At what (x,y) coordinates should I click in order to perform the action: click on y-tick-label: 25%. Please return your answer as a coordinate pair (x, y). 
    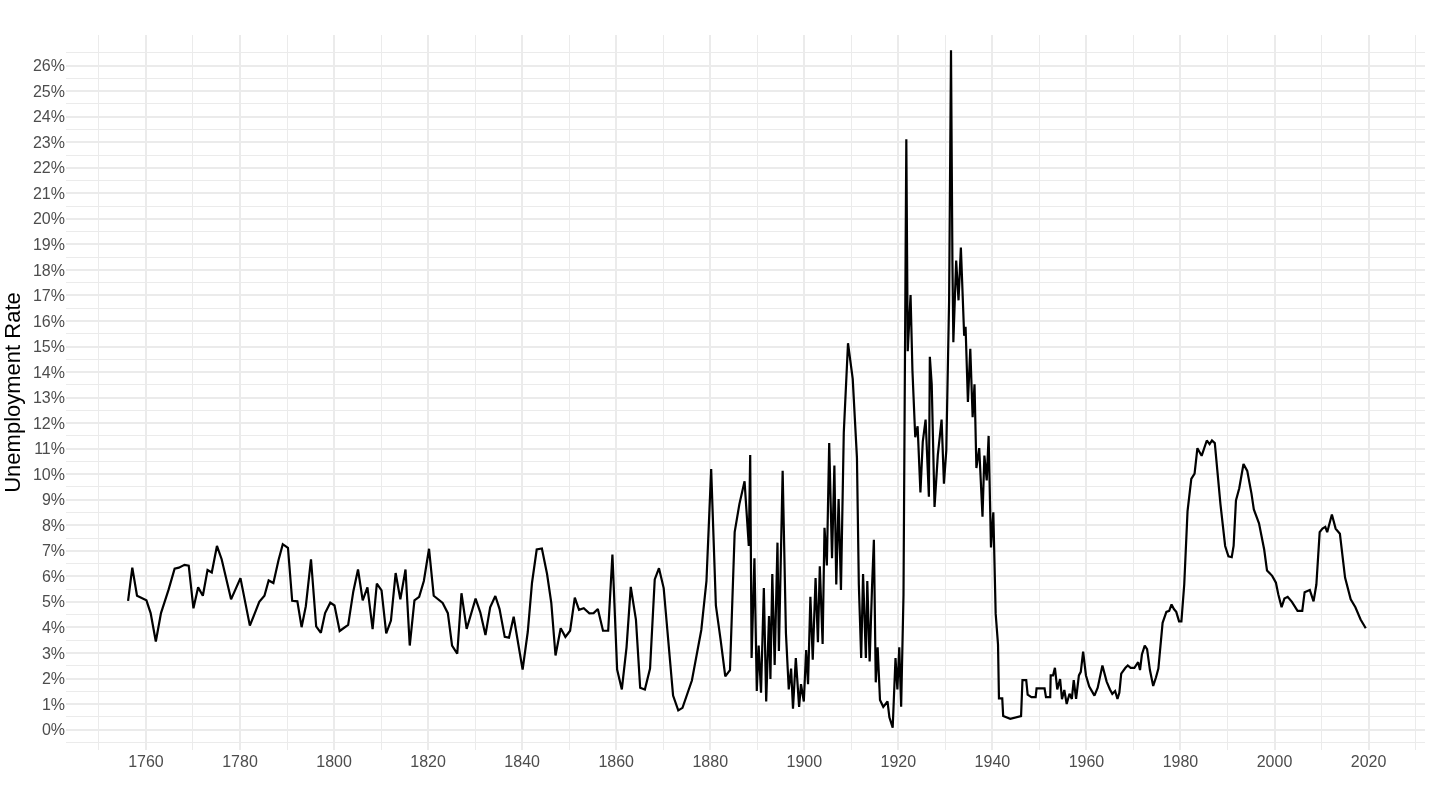
    Looking at the image, I should click on (48, 91).